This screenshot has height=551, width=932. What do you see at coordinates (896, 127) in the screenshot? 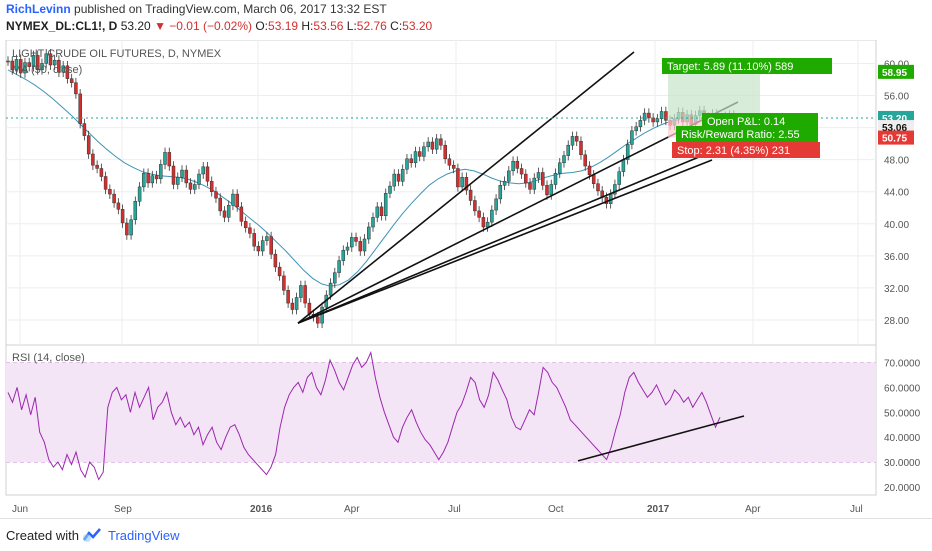
I see `price-label-entry-box` at bounding box center [896, 127].